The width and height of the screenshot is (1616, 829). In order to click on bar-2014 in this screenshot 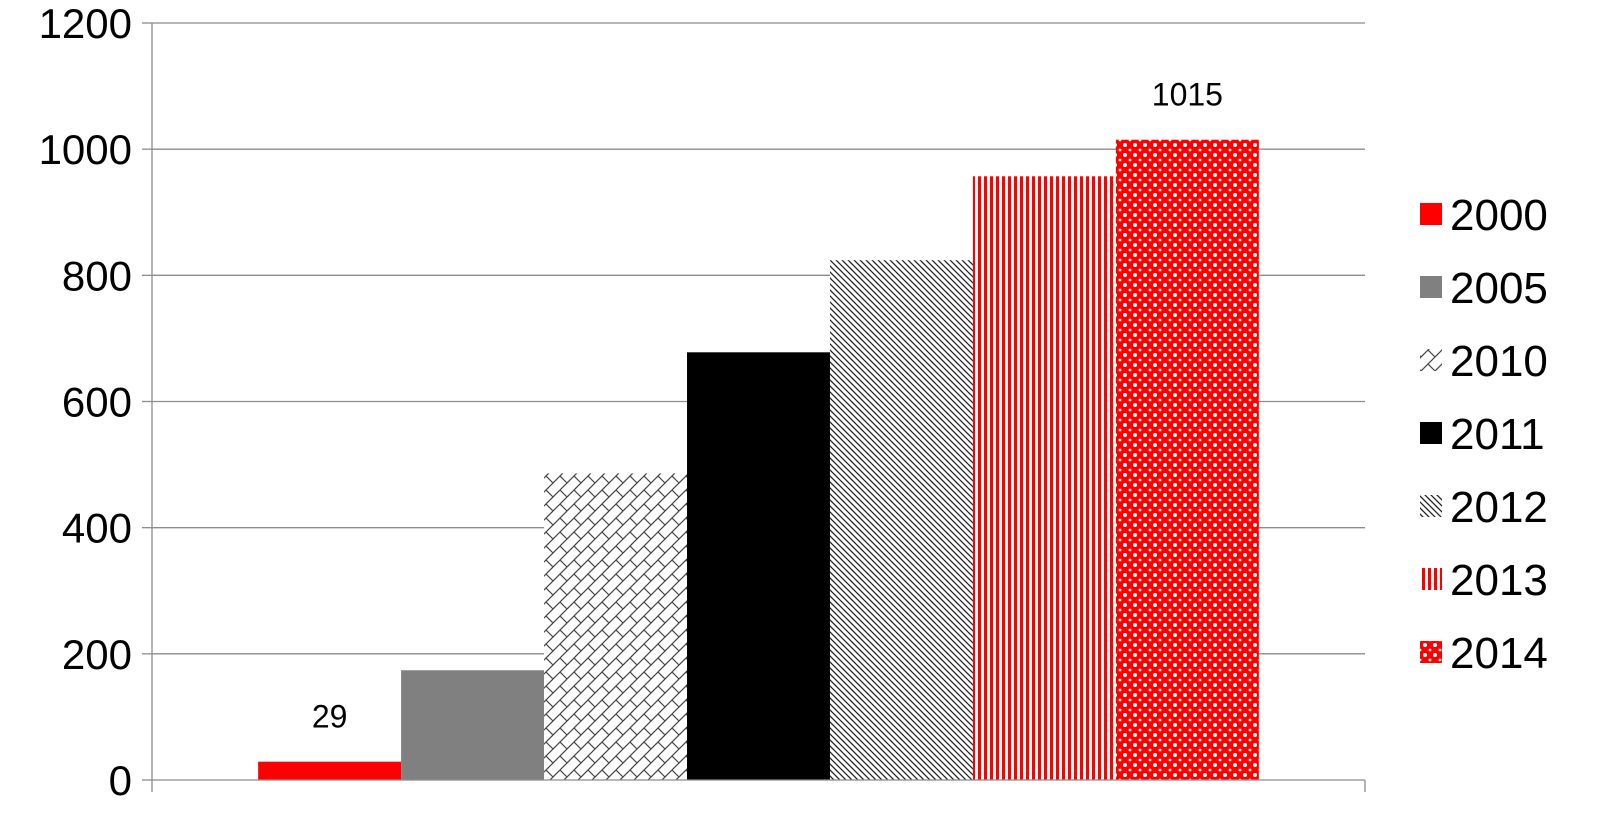, I will do `click(1187, 459)`.